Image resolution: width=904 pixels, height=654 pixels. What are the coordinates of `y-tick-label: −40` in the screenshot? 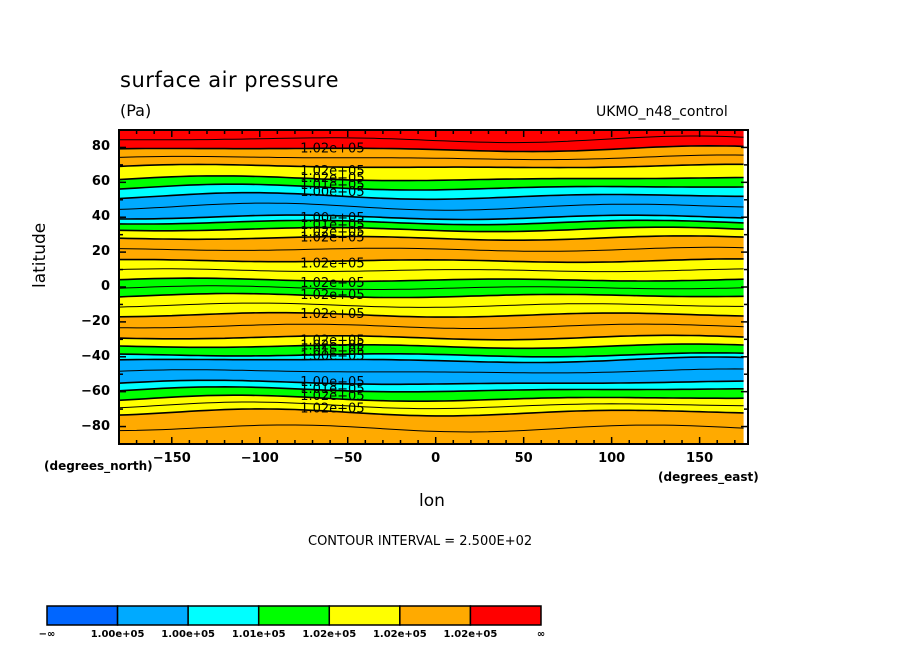 It's located at (95, 356).